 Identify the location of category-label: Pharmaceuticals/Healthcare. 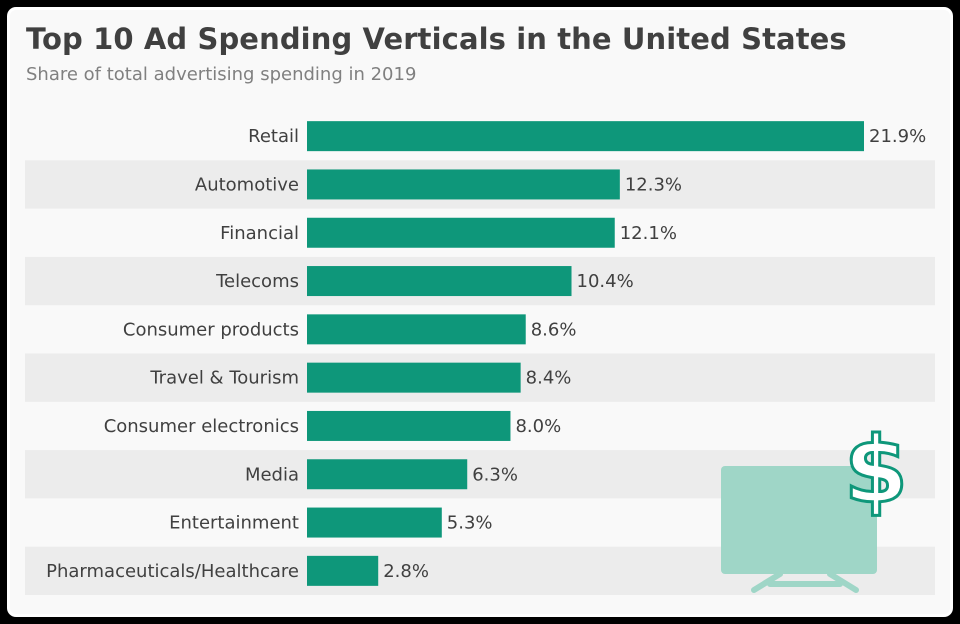
(172, 571).